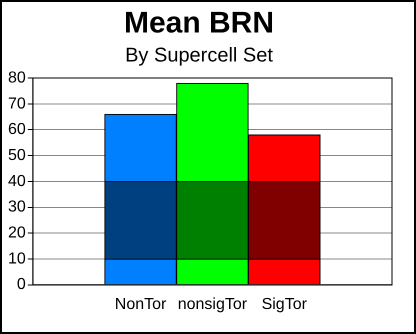  What do you see at coordinates (17, 103) in the screenshot?
I see `y-tick-label: 70` at bounding box center [17, 103].